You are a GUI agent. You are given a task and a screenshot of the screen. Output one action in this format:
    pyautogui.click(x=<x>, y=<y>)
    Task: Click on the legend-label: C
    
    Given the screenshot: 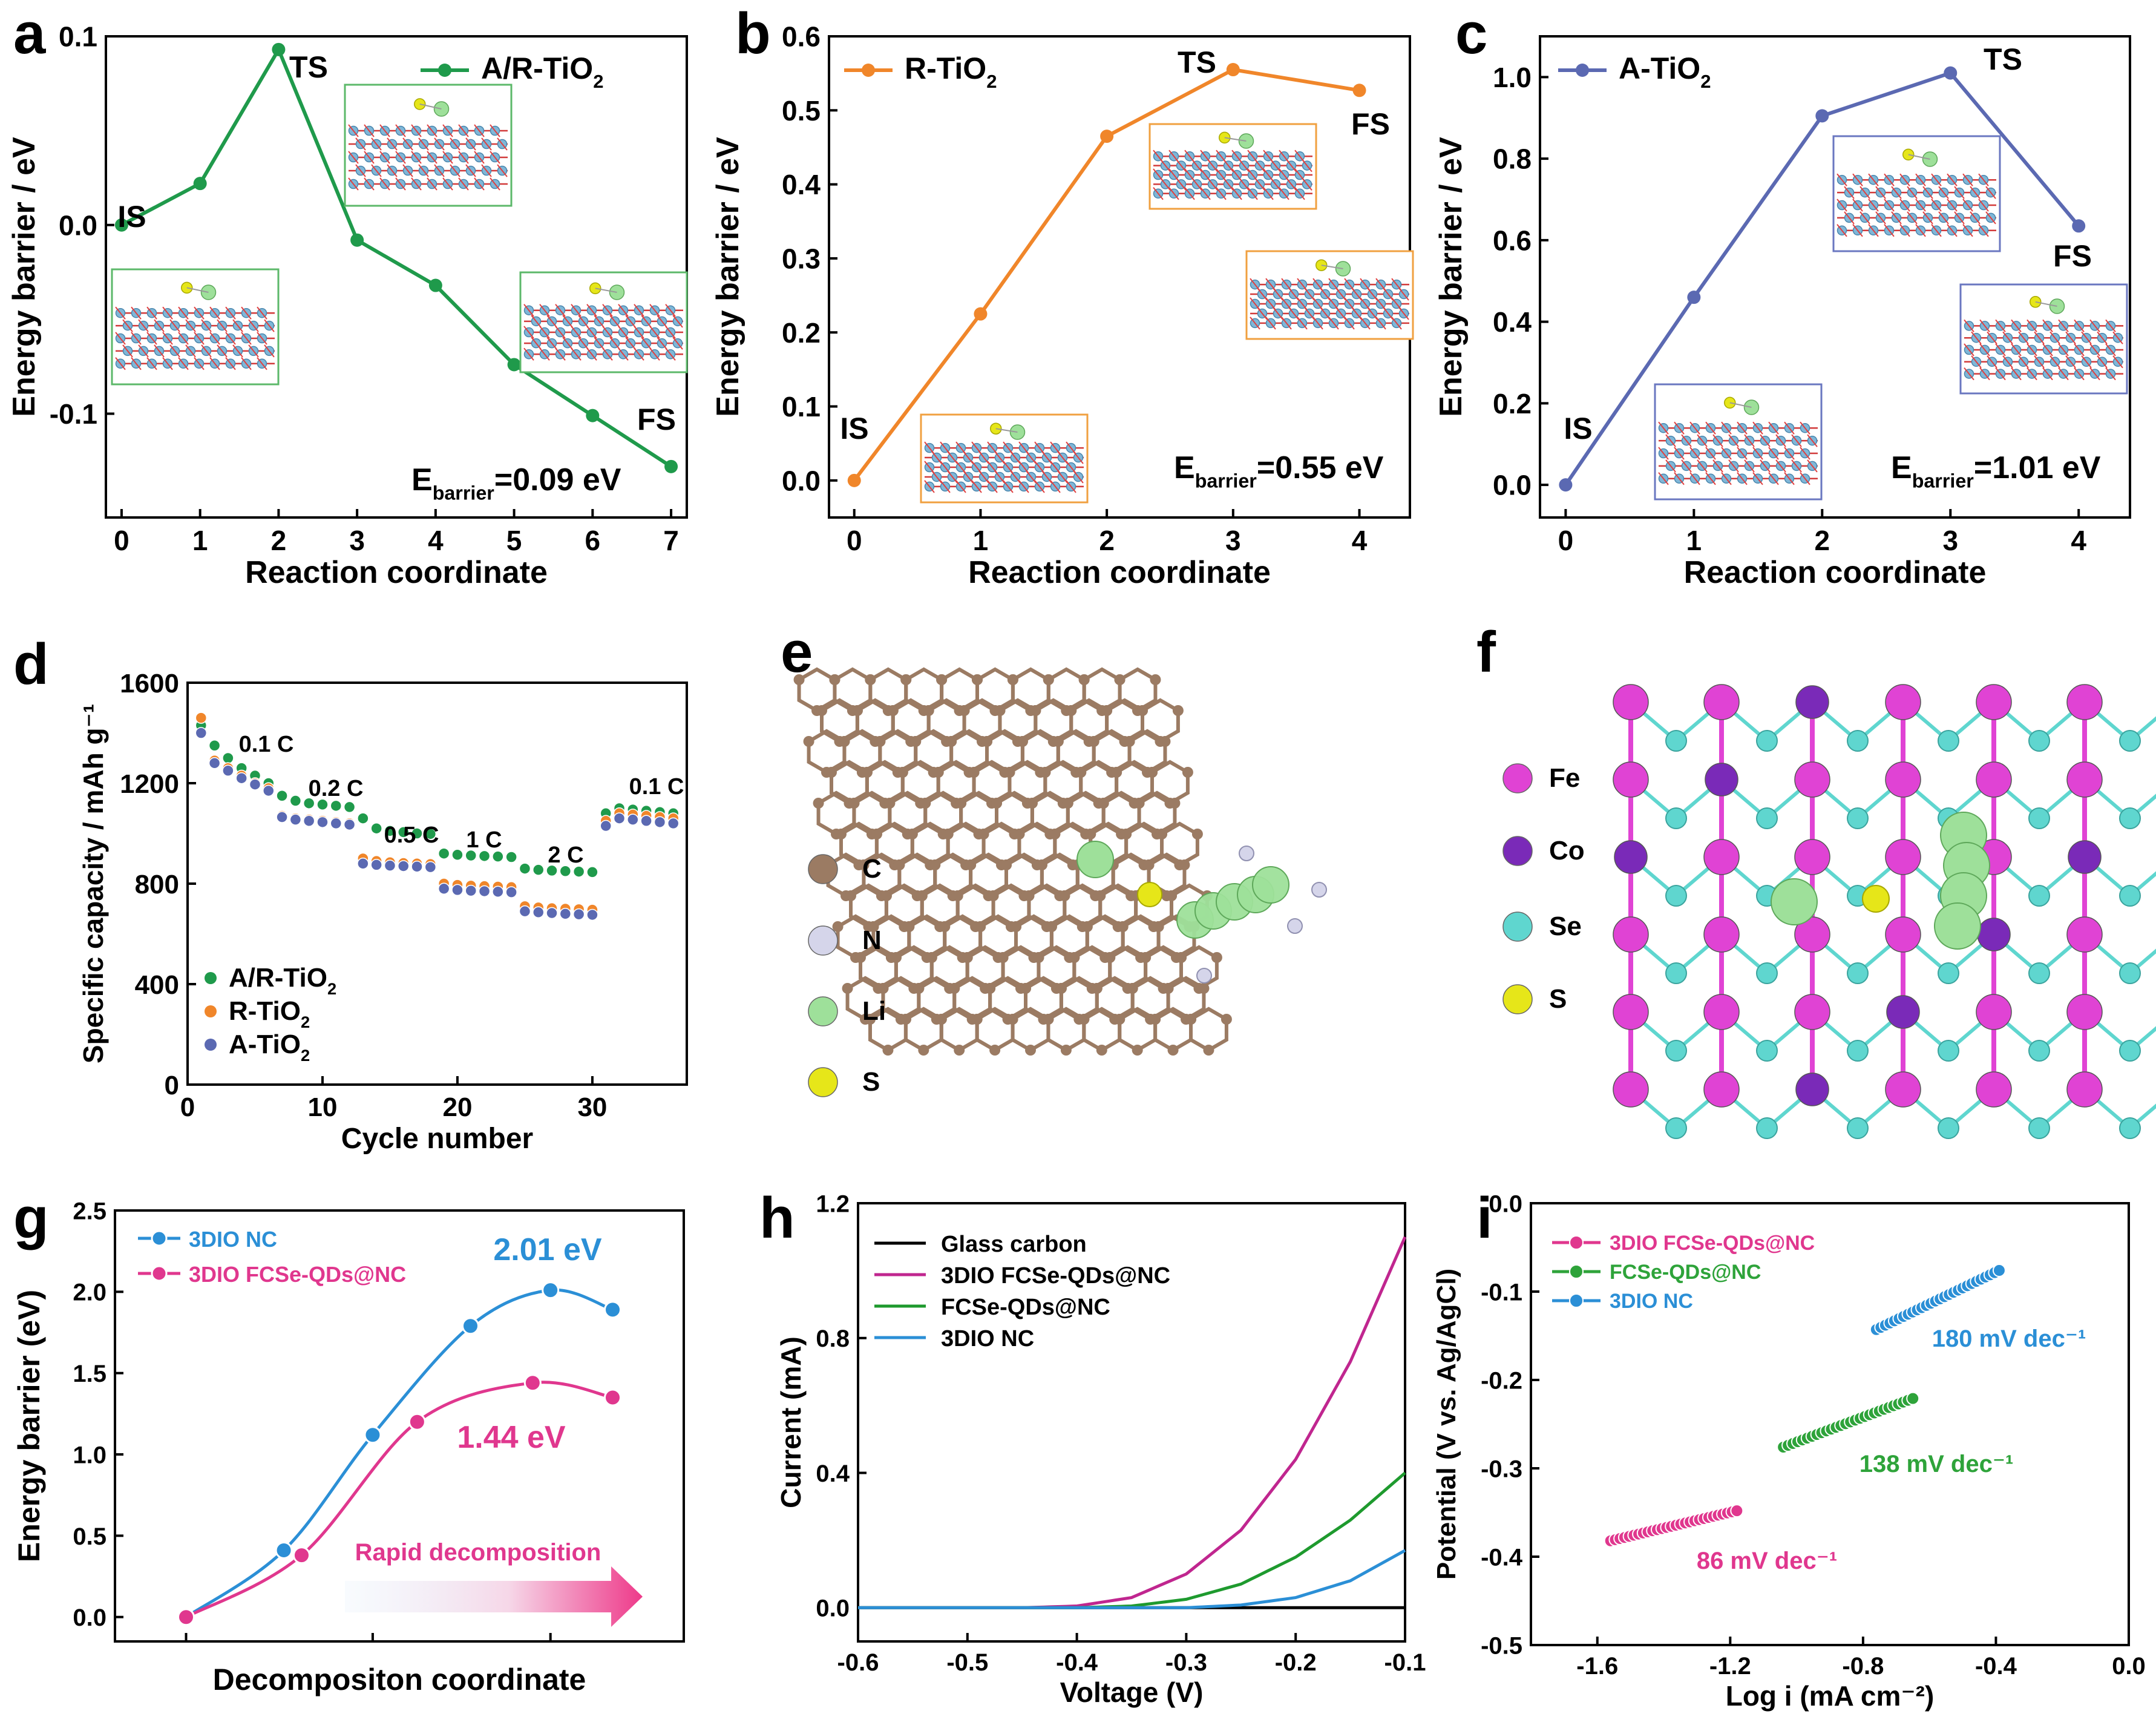 What is the action you would take?
    pyautogui.click(x=872, y=869)
    